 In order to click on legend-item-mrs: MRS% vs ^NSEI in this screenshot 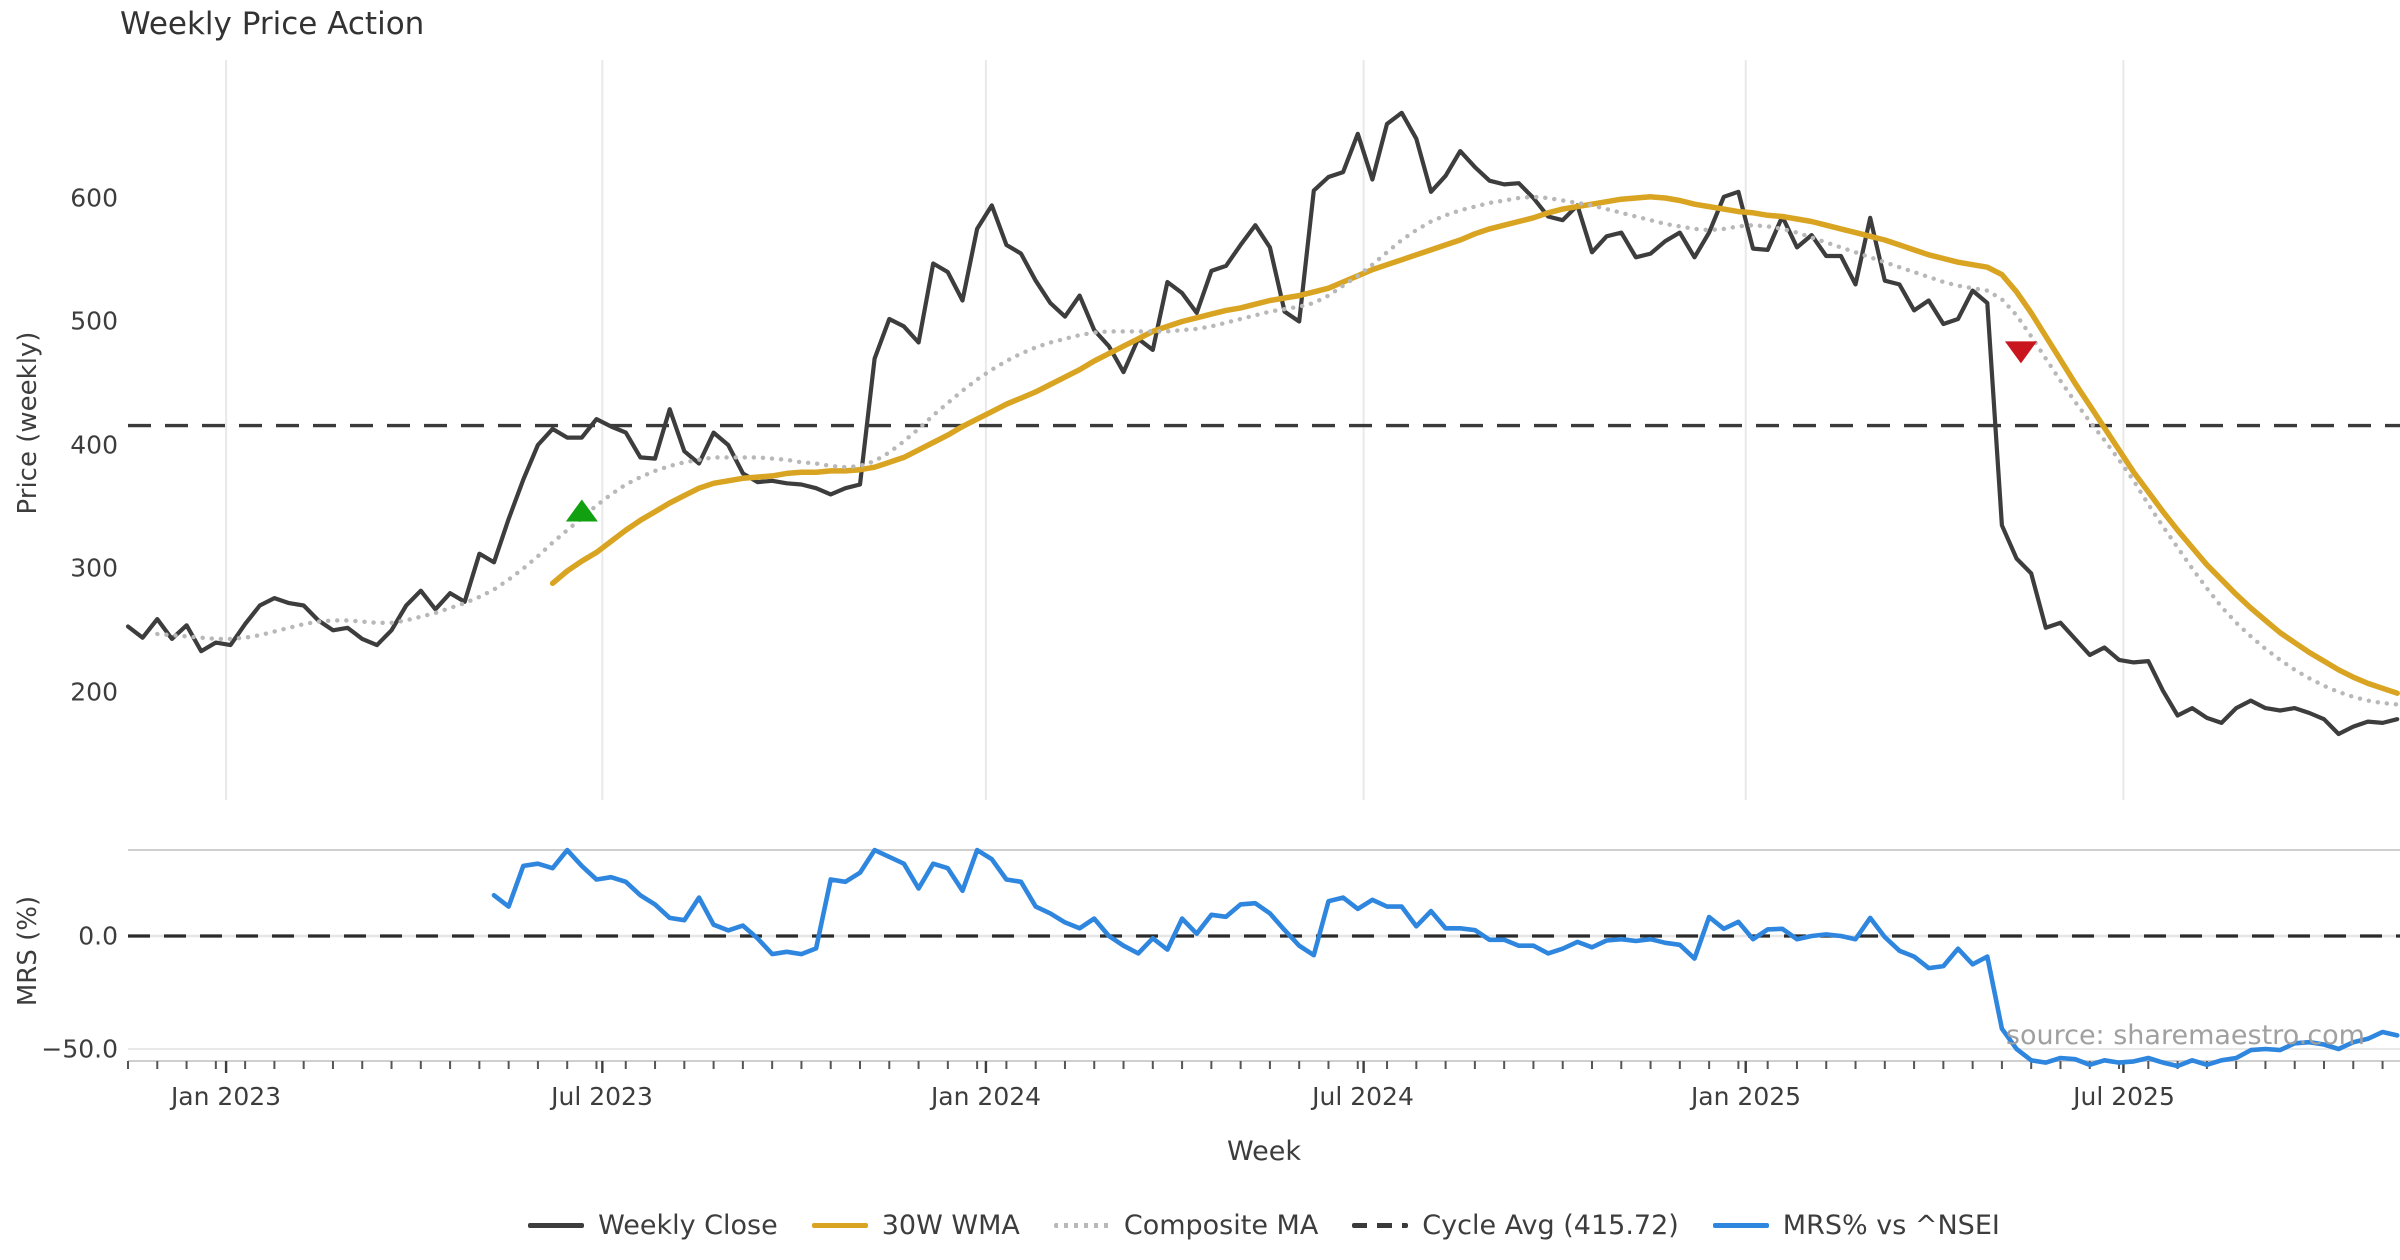, I will do `click(1856, 1225)`.